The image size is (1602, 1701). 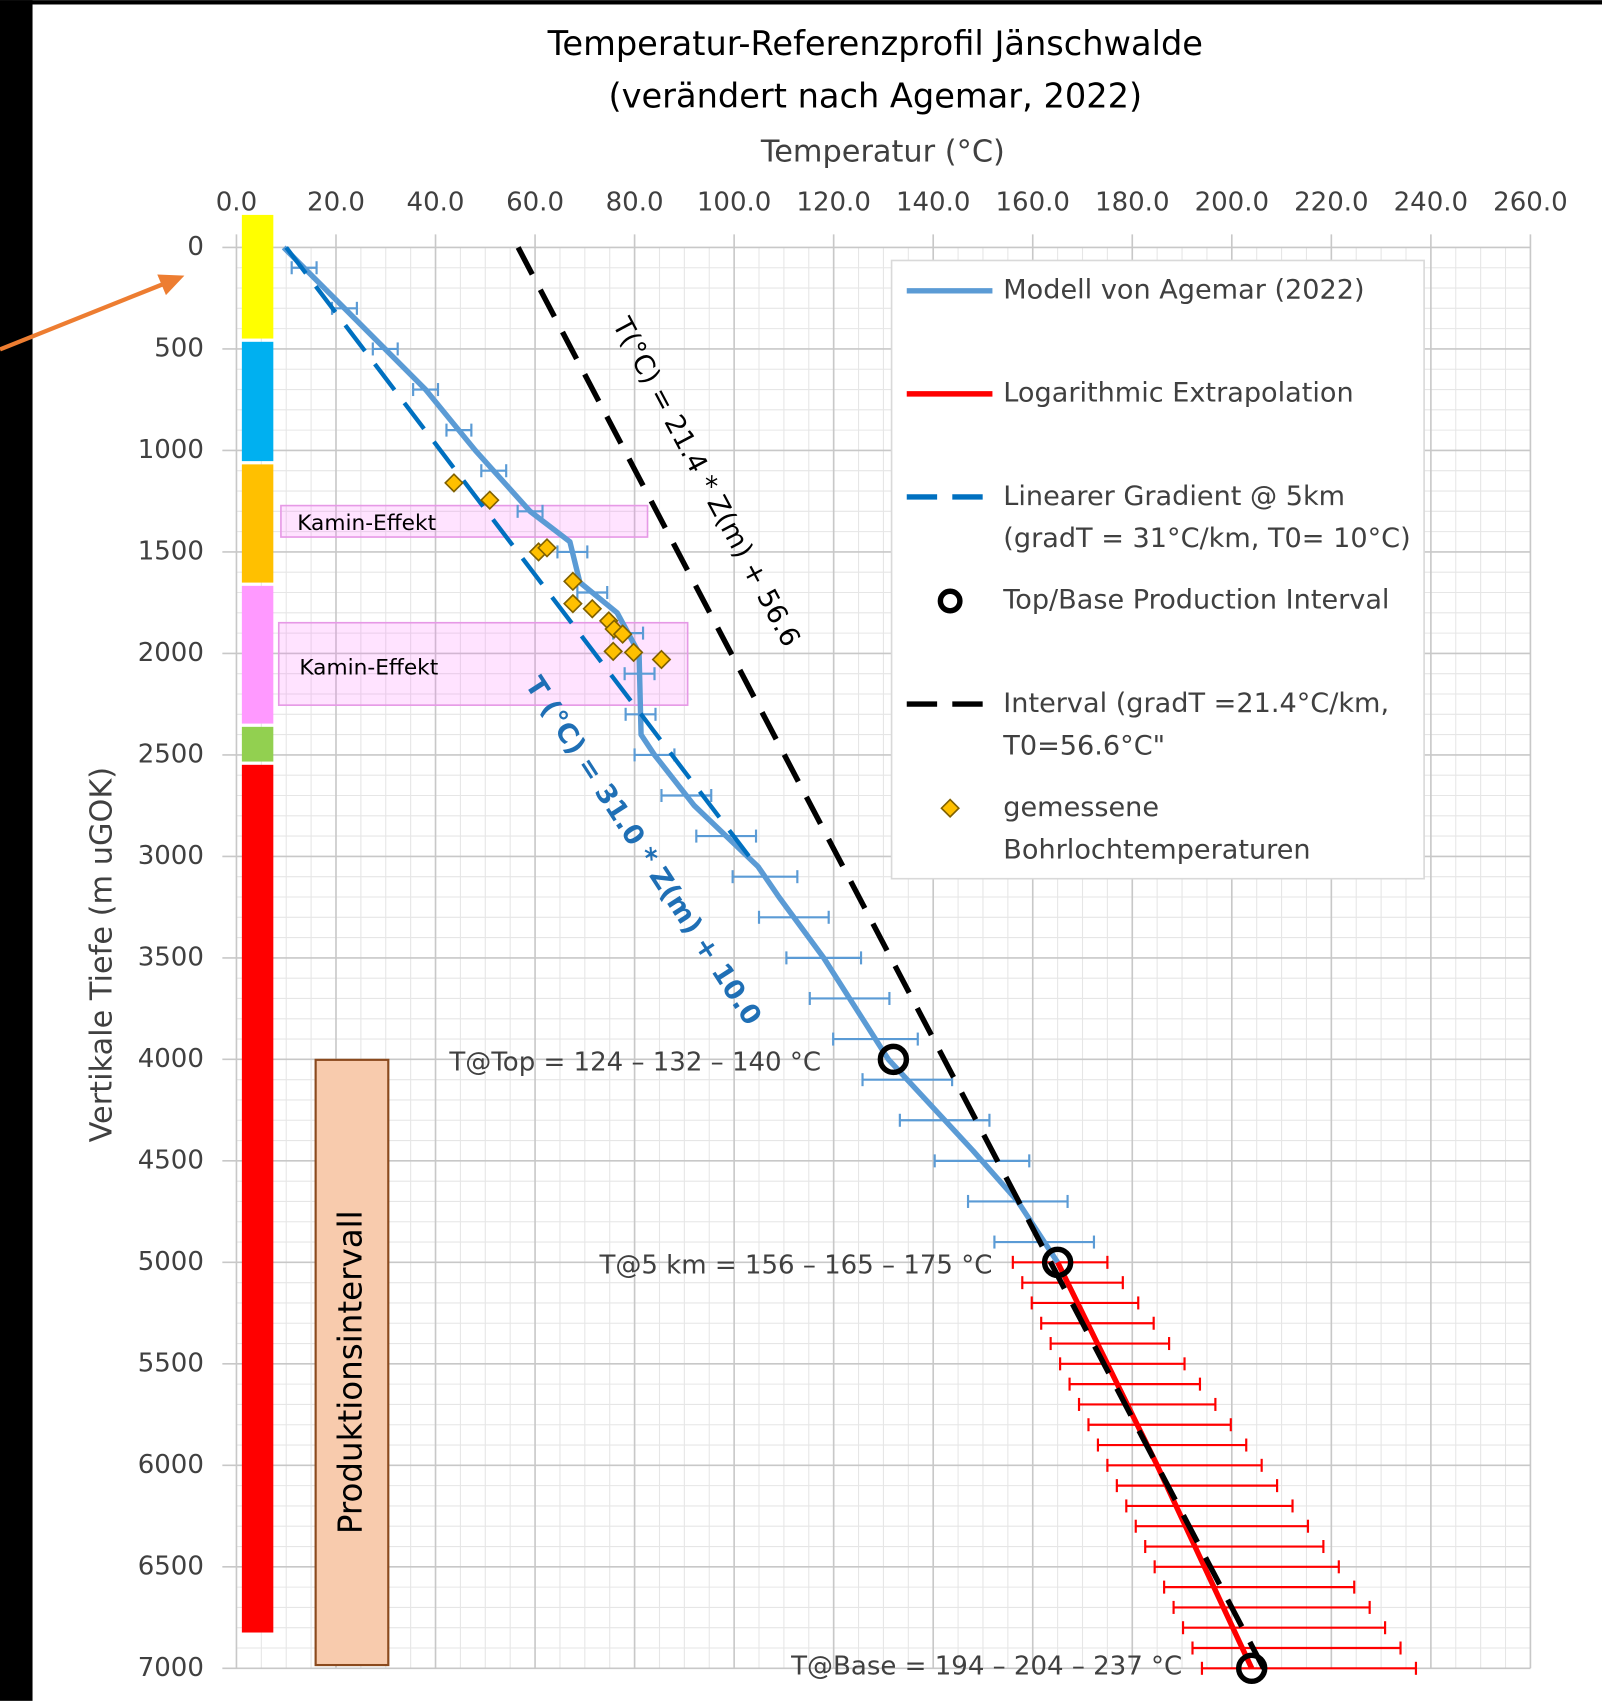 I want to click on x-tick-label: 220.0, so click(x=1331, y=202).